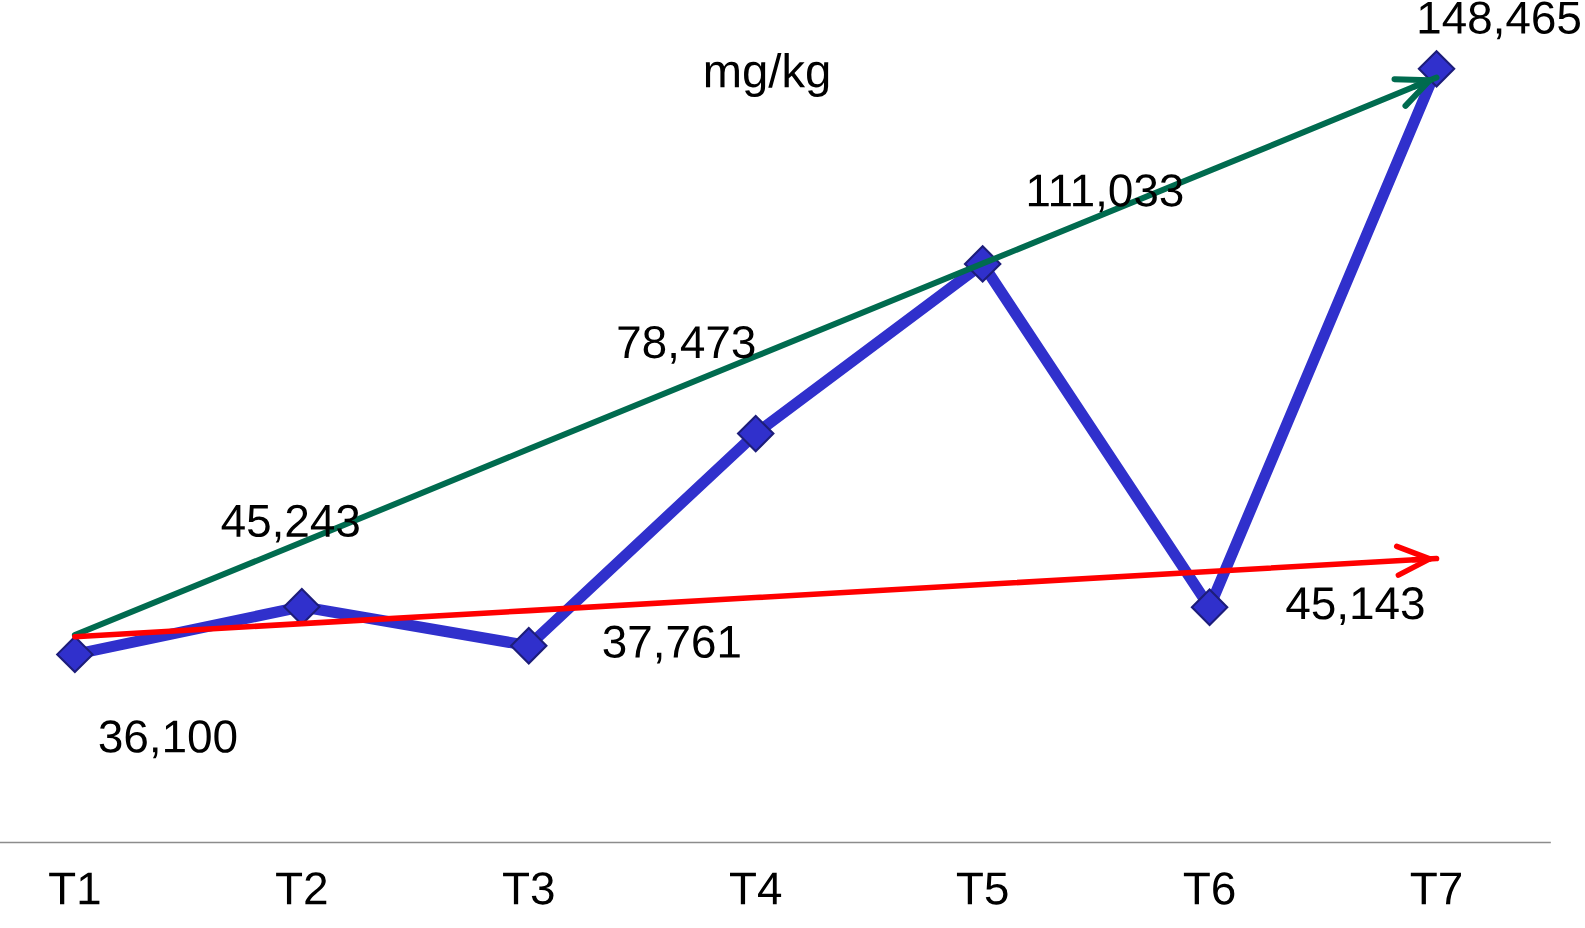  I want to click on x-tick-label: T2, so click(301, 888).